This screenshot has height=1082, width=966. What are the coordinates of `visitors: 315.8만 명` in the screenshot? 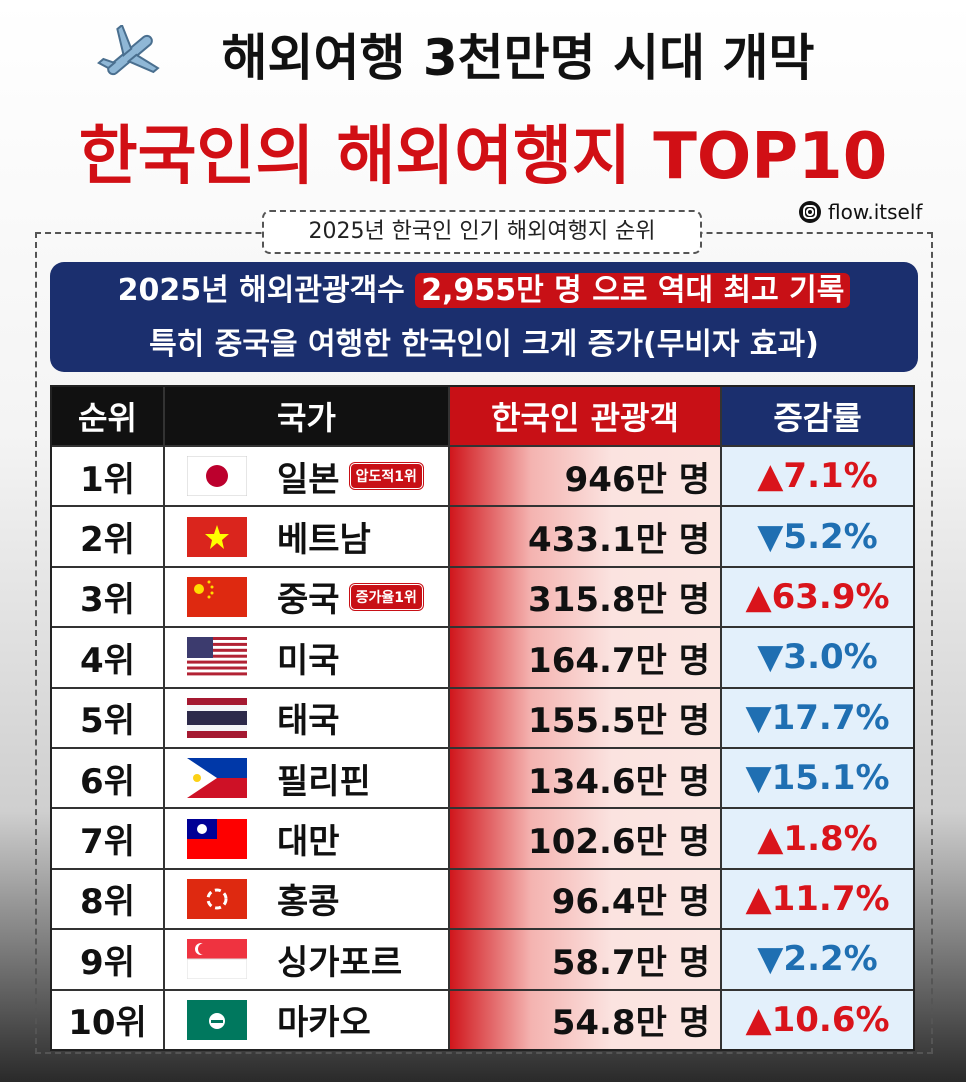 It's located at (586, 597).